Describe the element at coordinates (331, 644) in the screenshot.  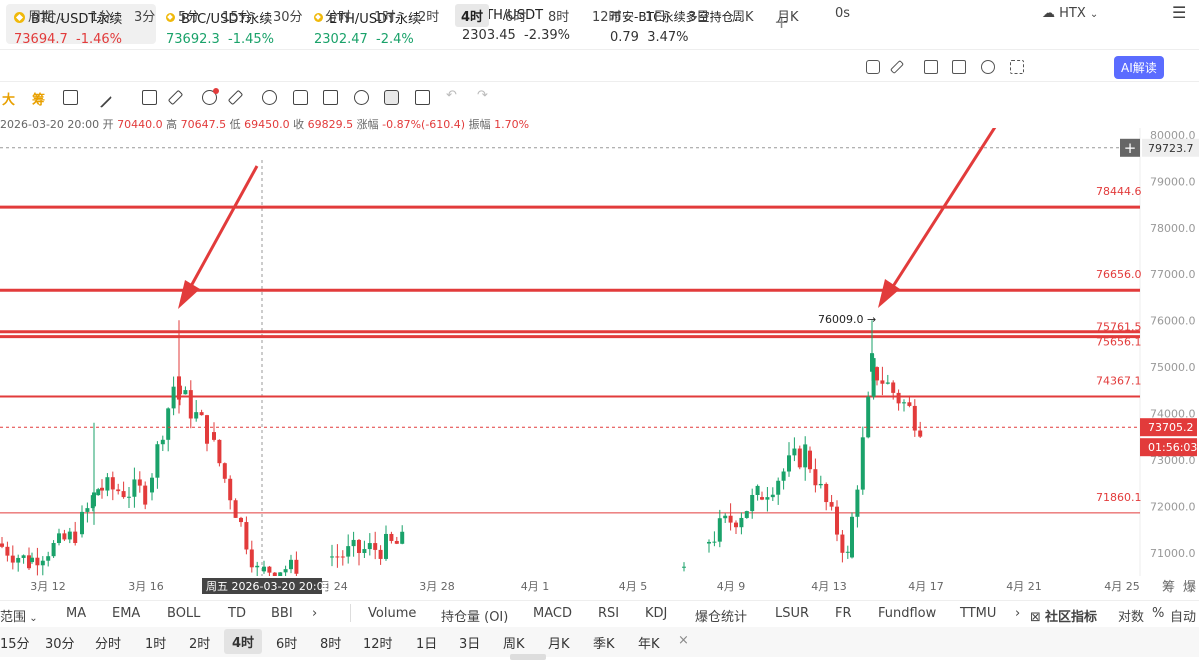
I see `bottom-period-8h: 8时` at that location.